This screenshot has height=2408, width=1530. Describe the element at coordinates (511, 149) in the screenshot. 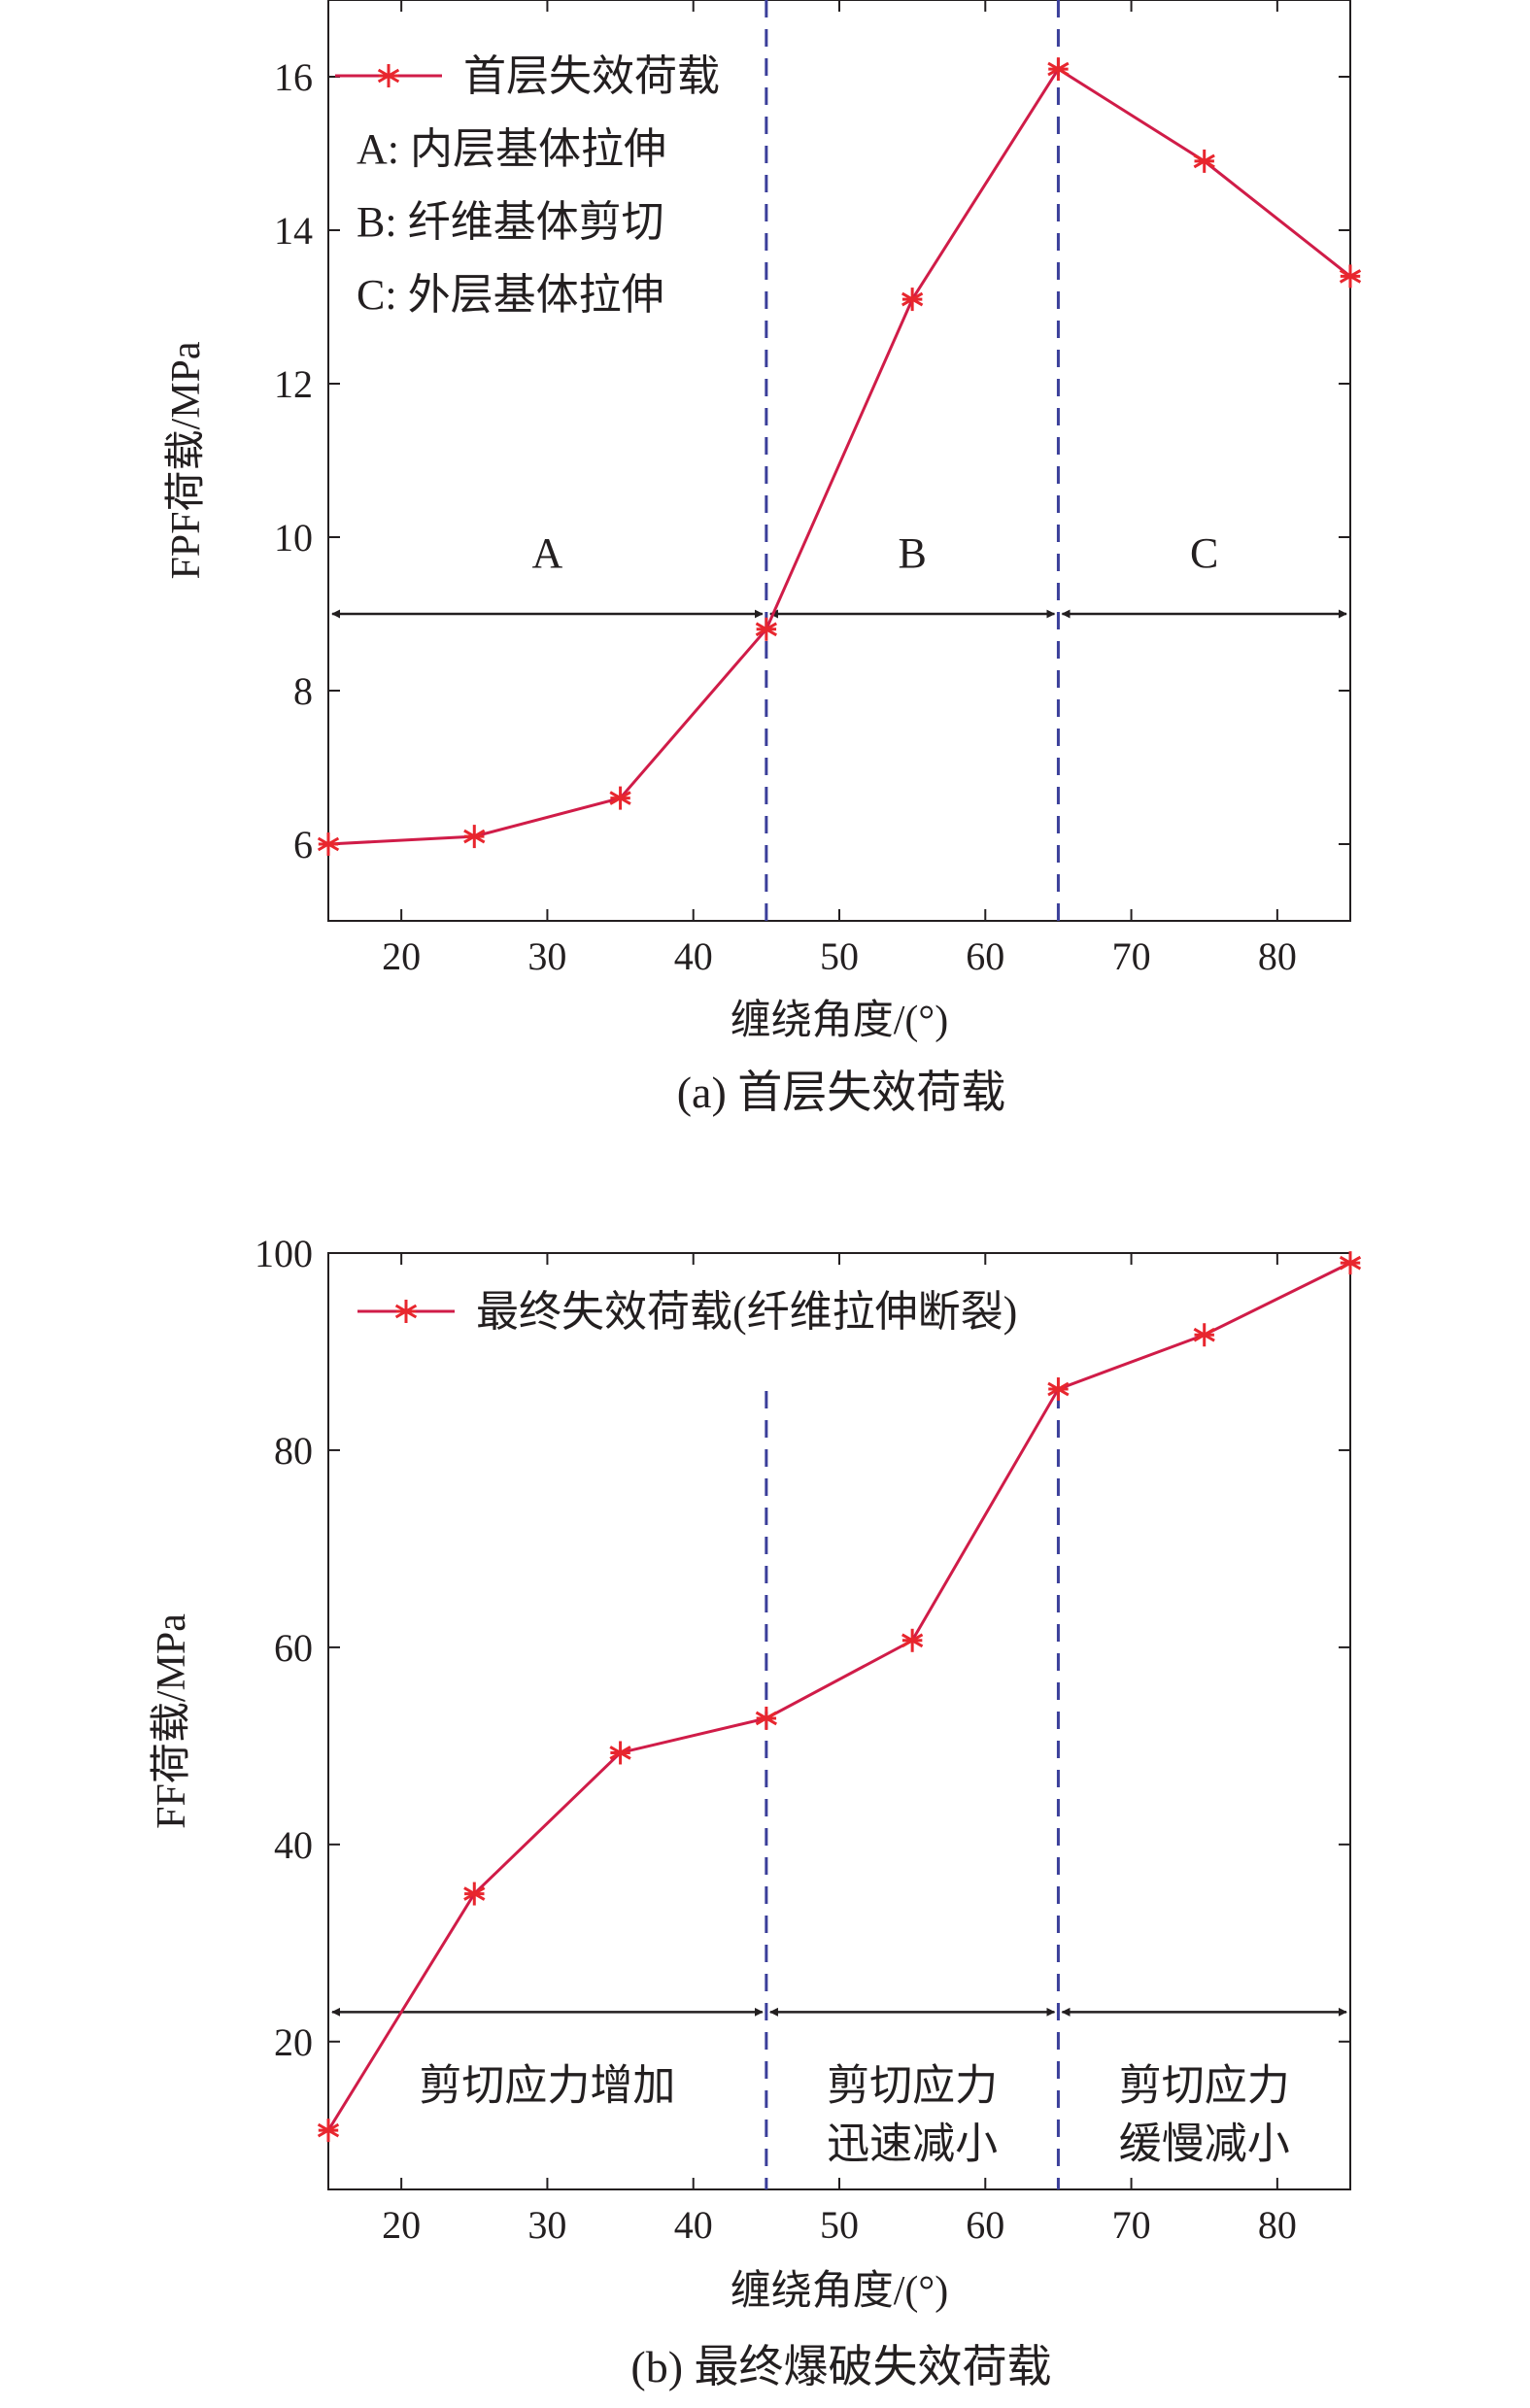

I see `legend-annotation: A: 内层基体拉伸` at that location.